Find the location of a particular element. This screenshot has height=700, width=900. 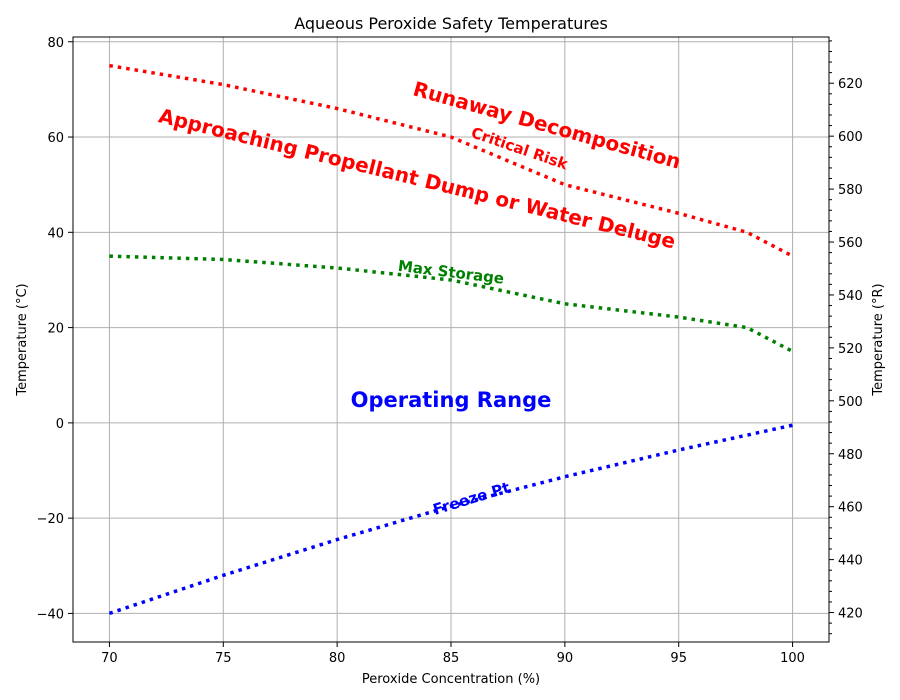

y-tick-label: 40 is located at coordinates (55, 233).